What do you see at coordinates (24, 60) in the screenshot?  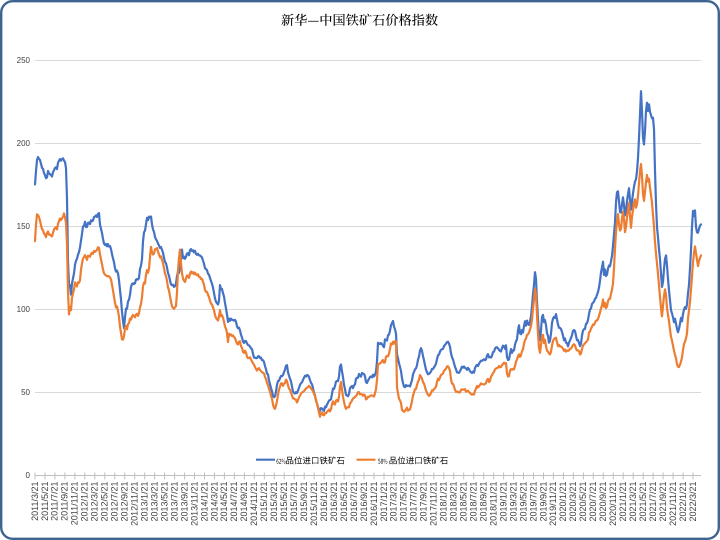 I see `svg-text: 250` at bounding box center [24, 60].